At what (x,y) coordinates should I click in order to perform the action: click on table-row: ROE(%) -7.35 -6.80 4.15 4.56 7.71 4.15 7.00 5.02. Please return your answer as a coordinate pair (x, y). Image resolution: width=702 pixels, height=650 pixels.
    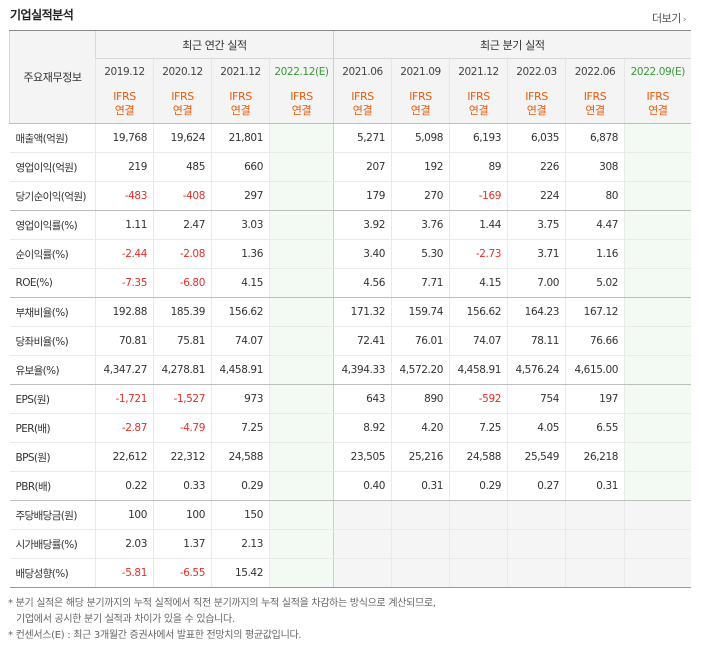
    Looking at the image, I should click on (350, 283).